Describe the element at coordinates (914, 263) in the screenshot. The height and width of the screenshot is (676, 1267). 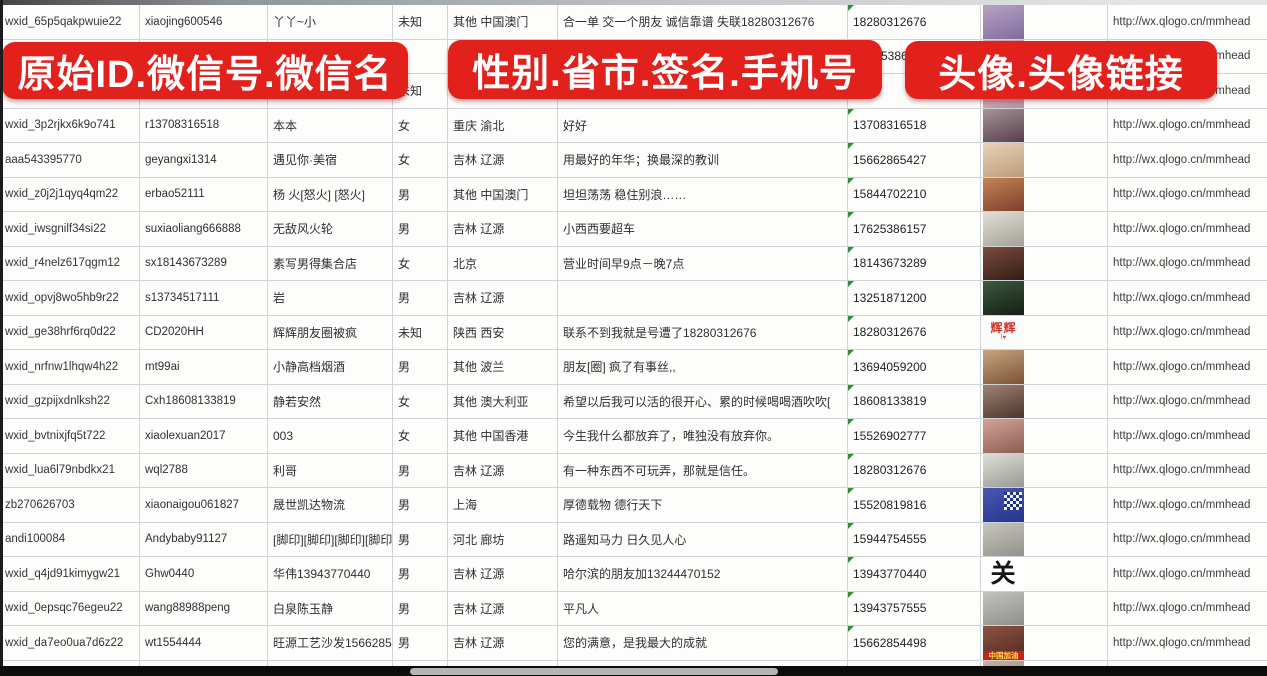
I see `cell-phone: 18143673289` at that location.